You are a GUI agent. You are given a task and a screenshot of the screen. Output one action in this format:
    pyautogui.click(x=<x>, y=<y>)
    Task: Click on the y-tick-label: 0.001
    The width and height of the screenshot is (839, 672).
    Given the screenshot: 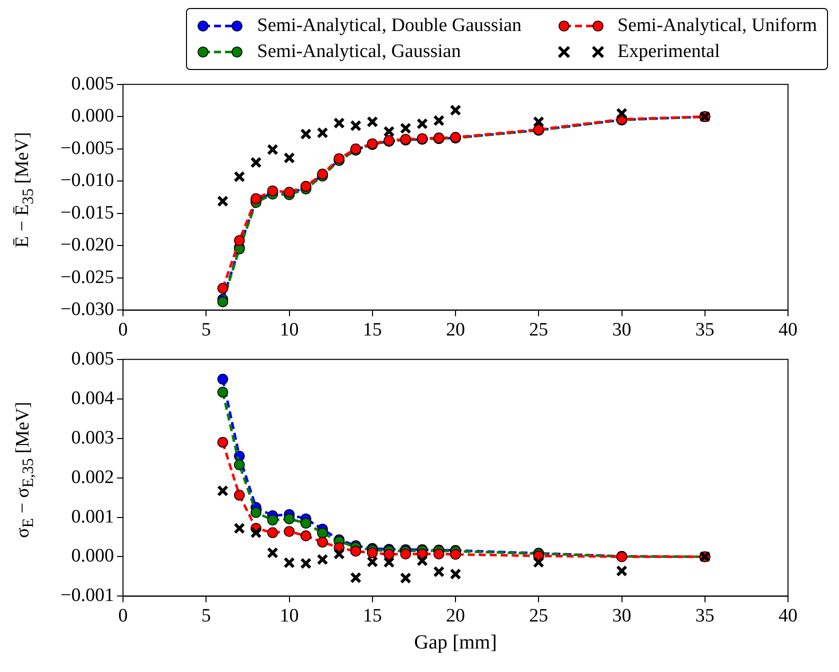 What is the action you would take?
    pyautogui.click(x=92, y=517)
    